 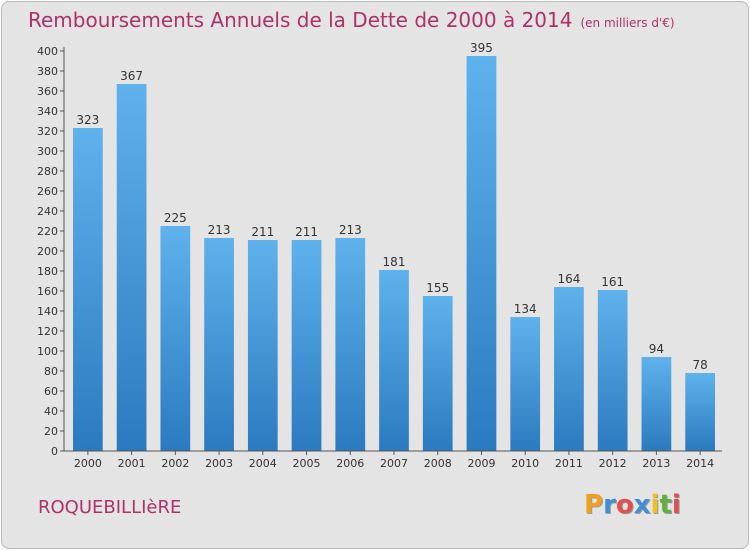 What do you see at coordinates (131, 76) in the screenshot?
I see `bar-value-label: 367` at bounding box center [131, 76].